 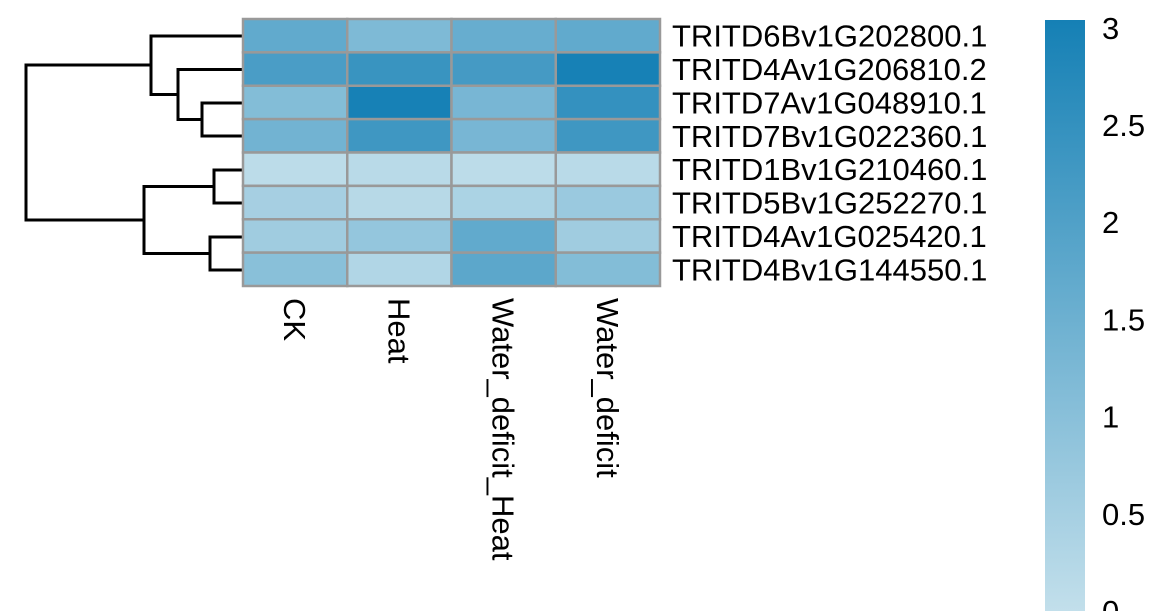 What do you see at coordinates (607, 388) in the screenshot?
I see `column-label: Water_deficit` at bounding box center [607, 388].